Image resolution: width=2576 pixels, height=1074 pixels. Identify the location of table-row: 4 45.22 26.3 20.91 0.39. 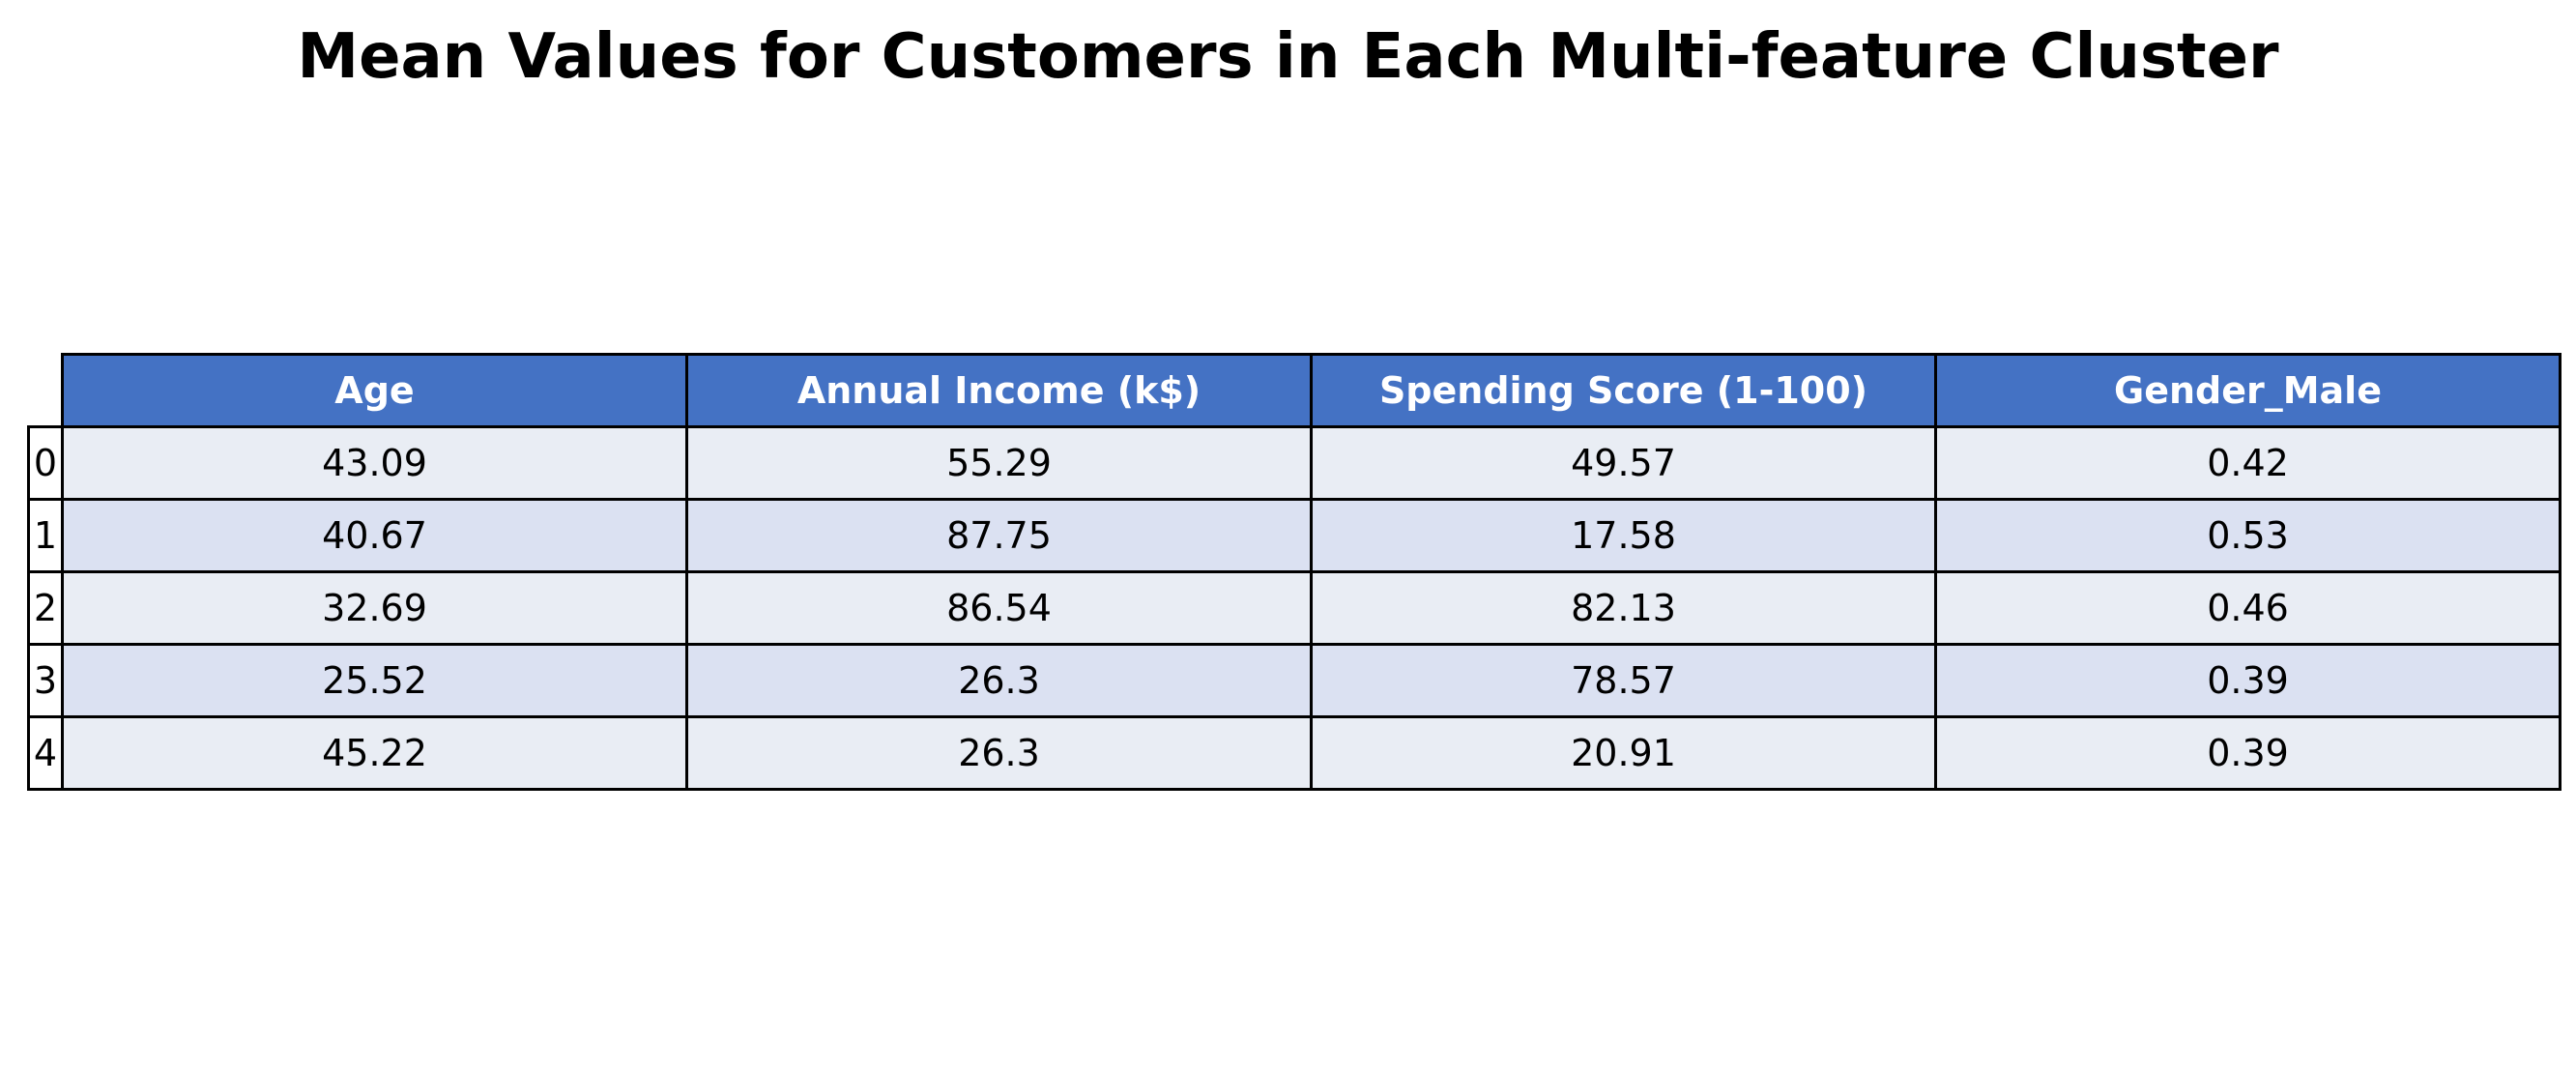
(1294, 753).